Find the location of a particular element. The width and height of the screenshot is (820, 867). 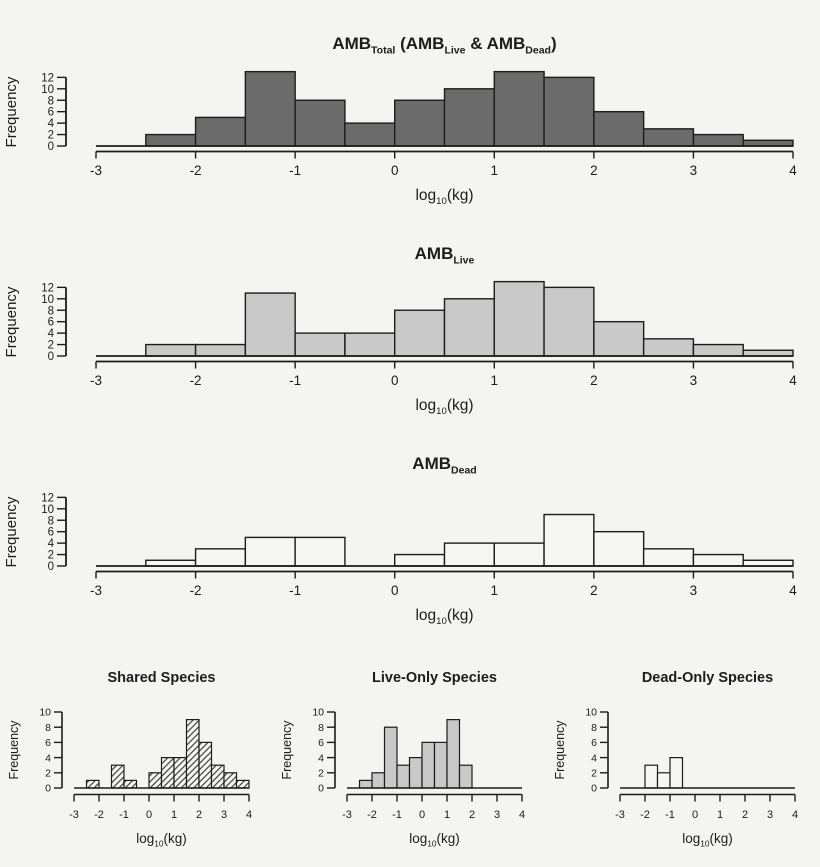

chart-title: AMBLive is located at coordinates (445, 255).